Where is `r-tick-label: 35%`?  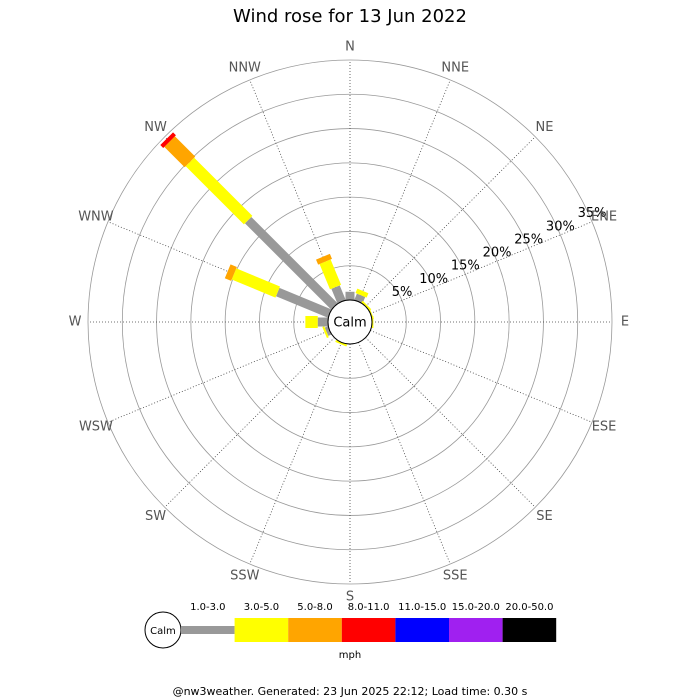 r-tick-label: 35% is located at coordinates (592, 213).